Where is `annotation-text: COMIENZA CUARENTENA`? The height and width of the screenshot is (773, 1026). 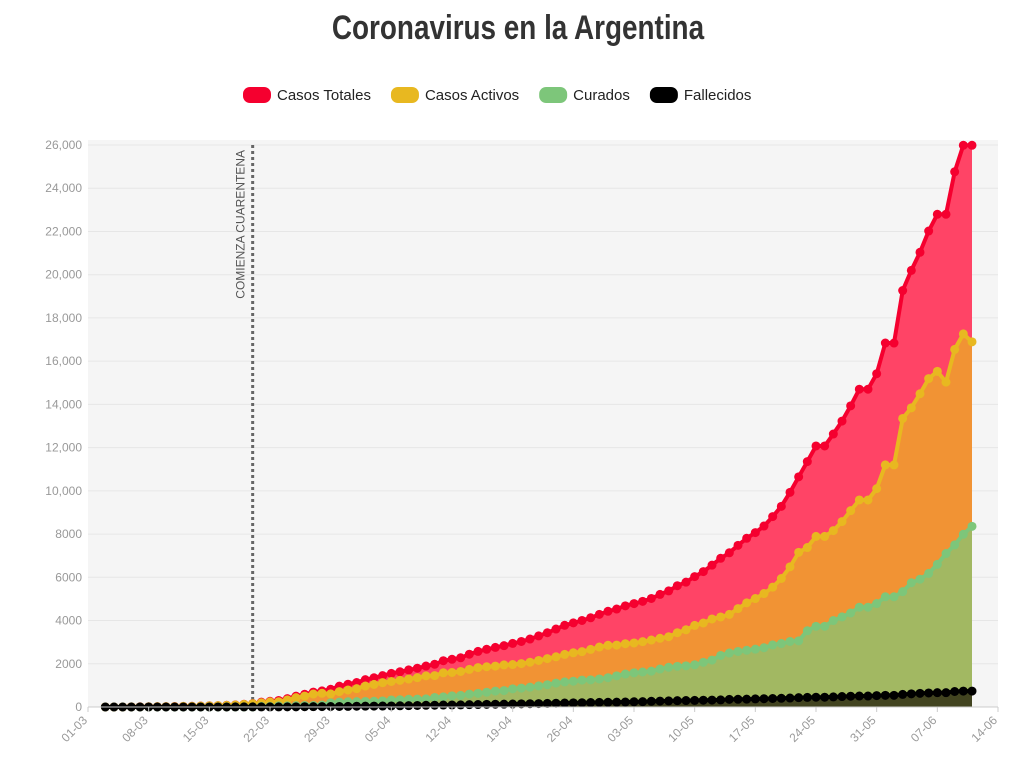
annotation-text: COMIENZA CUARENTENA is located at coordinates (241, 224).